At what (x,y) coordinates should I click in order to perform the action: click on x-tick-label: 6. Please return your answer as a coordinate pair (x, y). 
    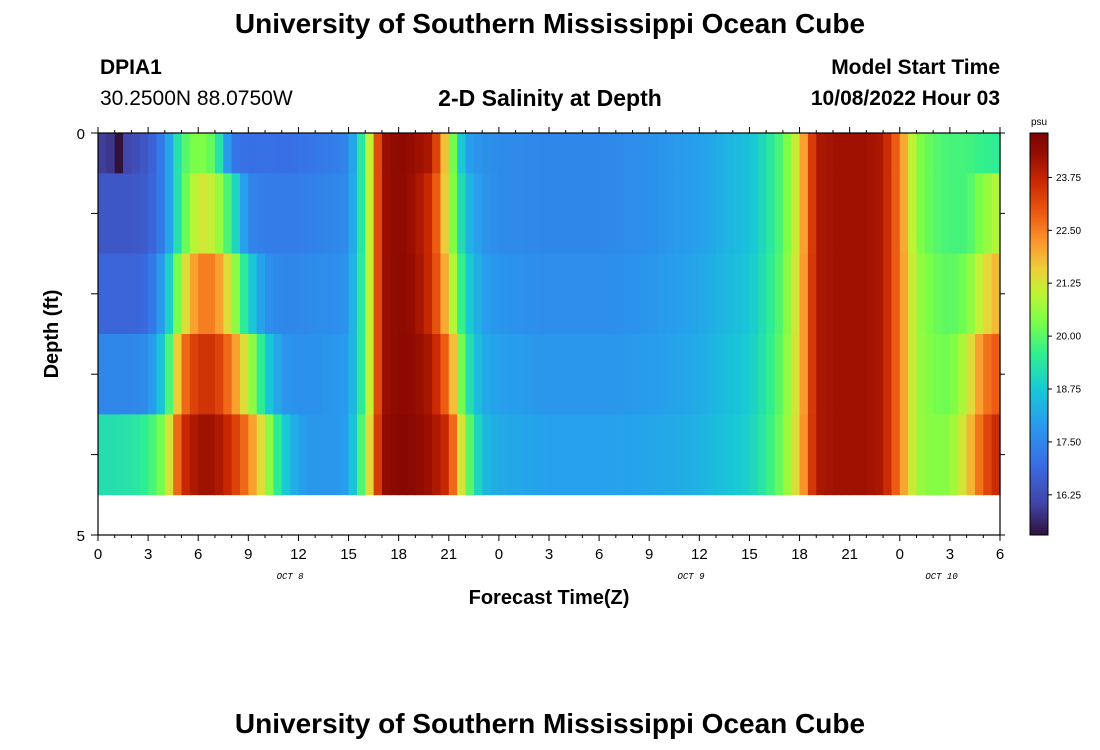
    Looking at the image, I should click on (1000, 554).